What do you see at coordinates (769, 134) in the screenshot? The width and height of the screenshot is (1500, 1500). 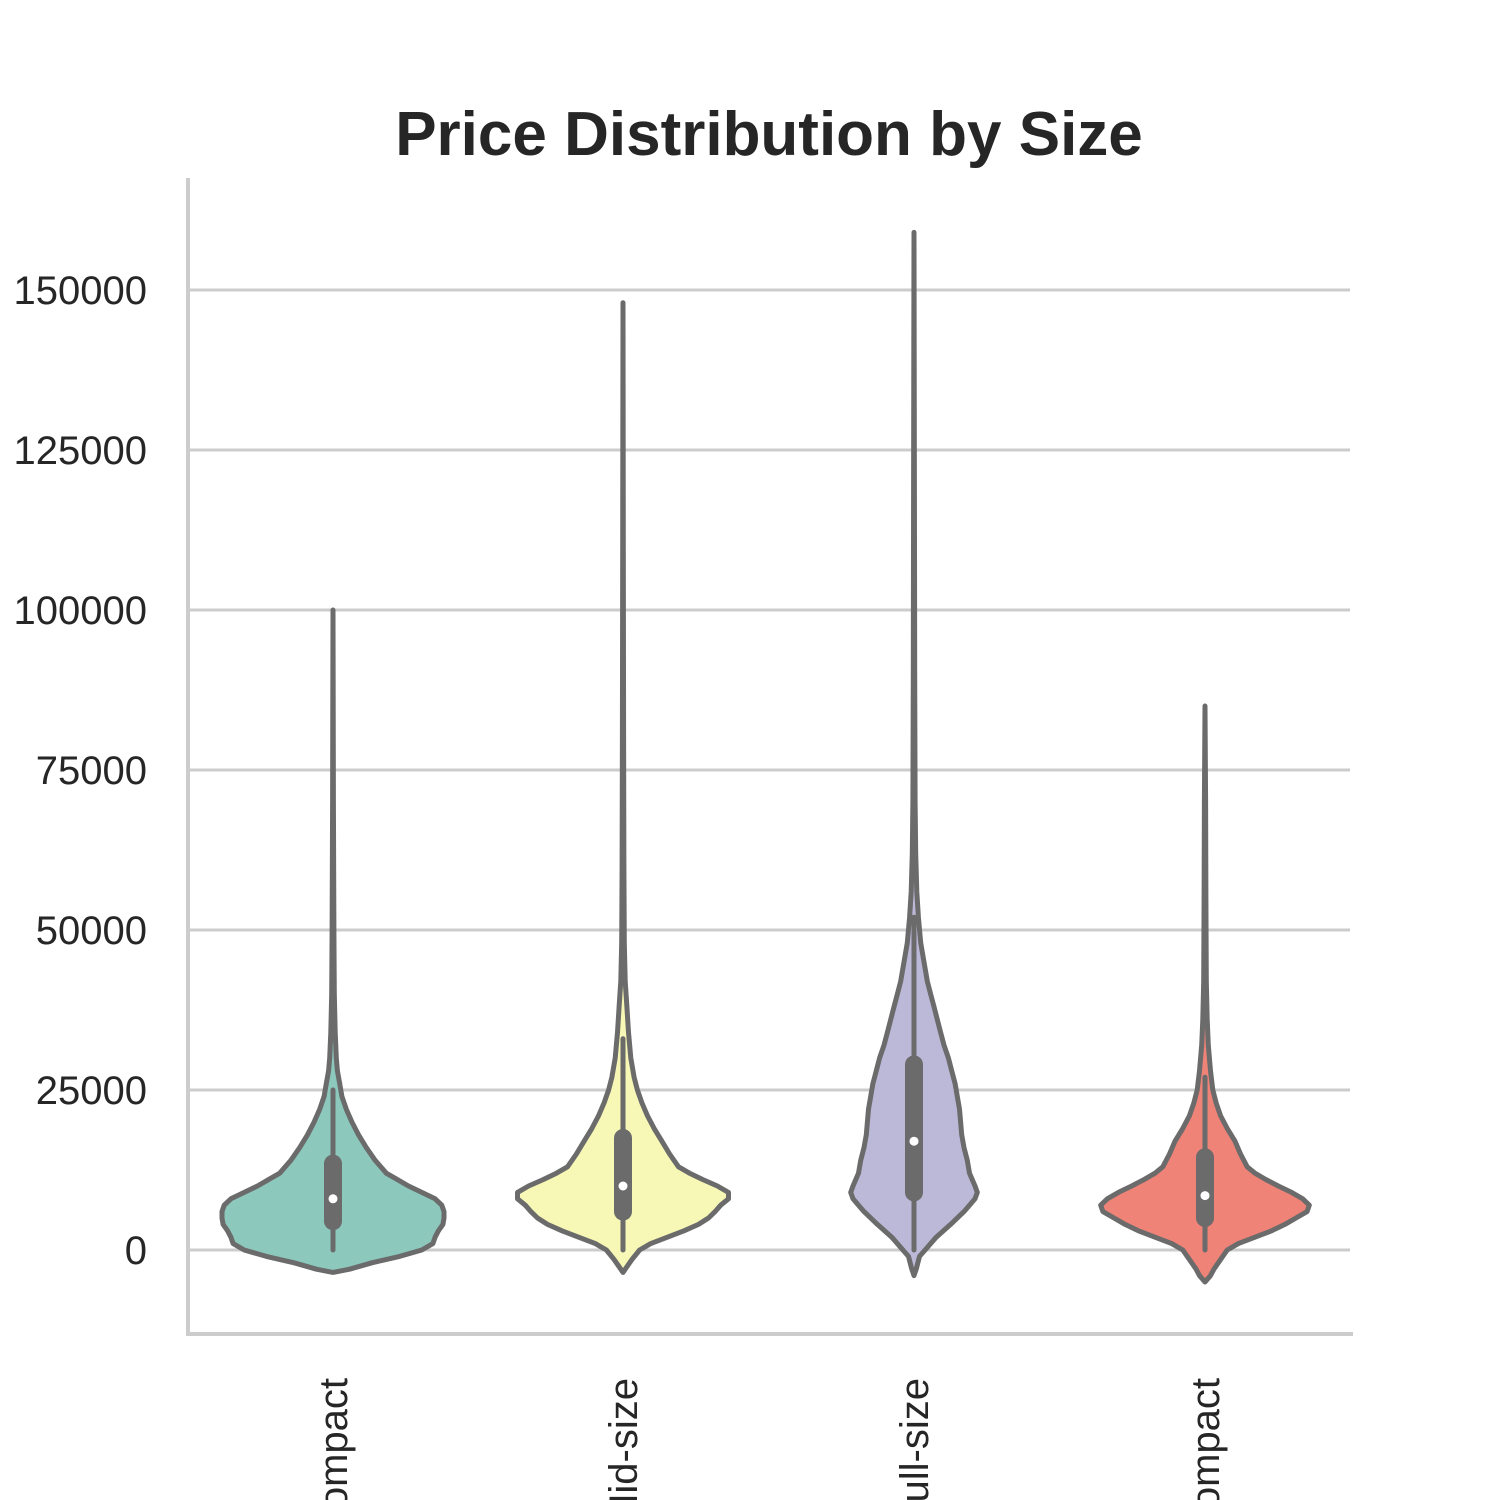 I see `chart-title: Price Distribution by Size` at bounding box center [769, 134].